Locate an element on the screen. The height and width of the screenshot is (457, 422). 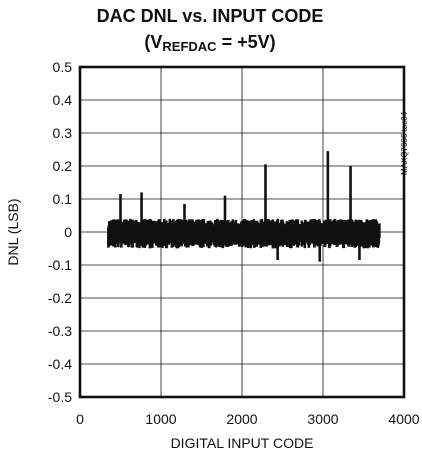
chart-subtitle: (VREFDAC = +5V) is located at coordinates (209, 43).